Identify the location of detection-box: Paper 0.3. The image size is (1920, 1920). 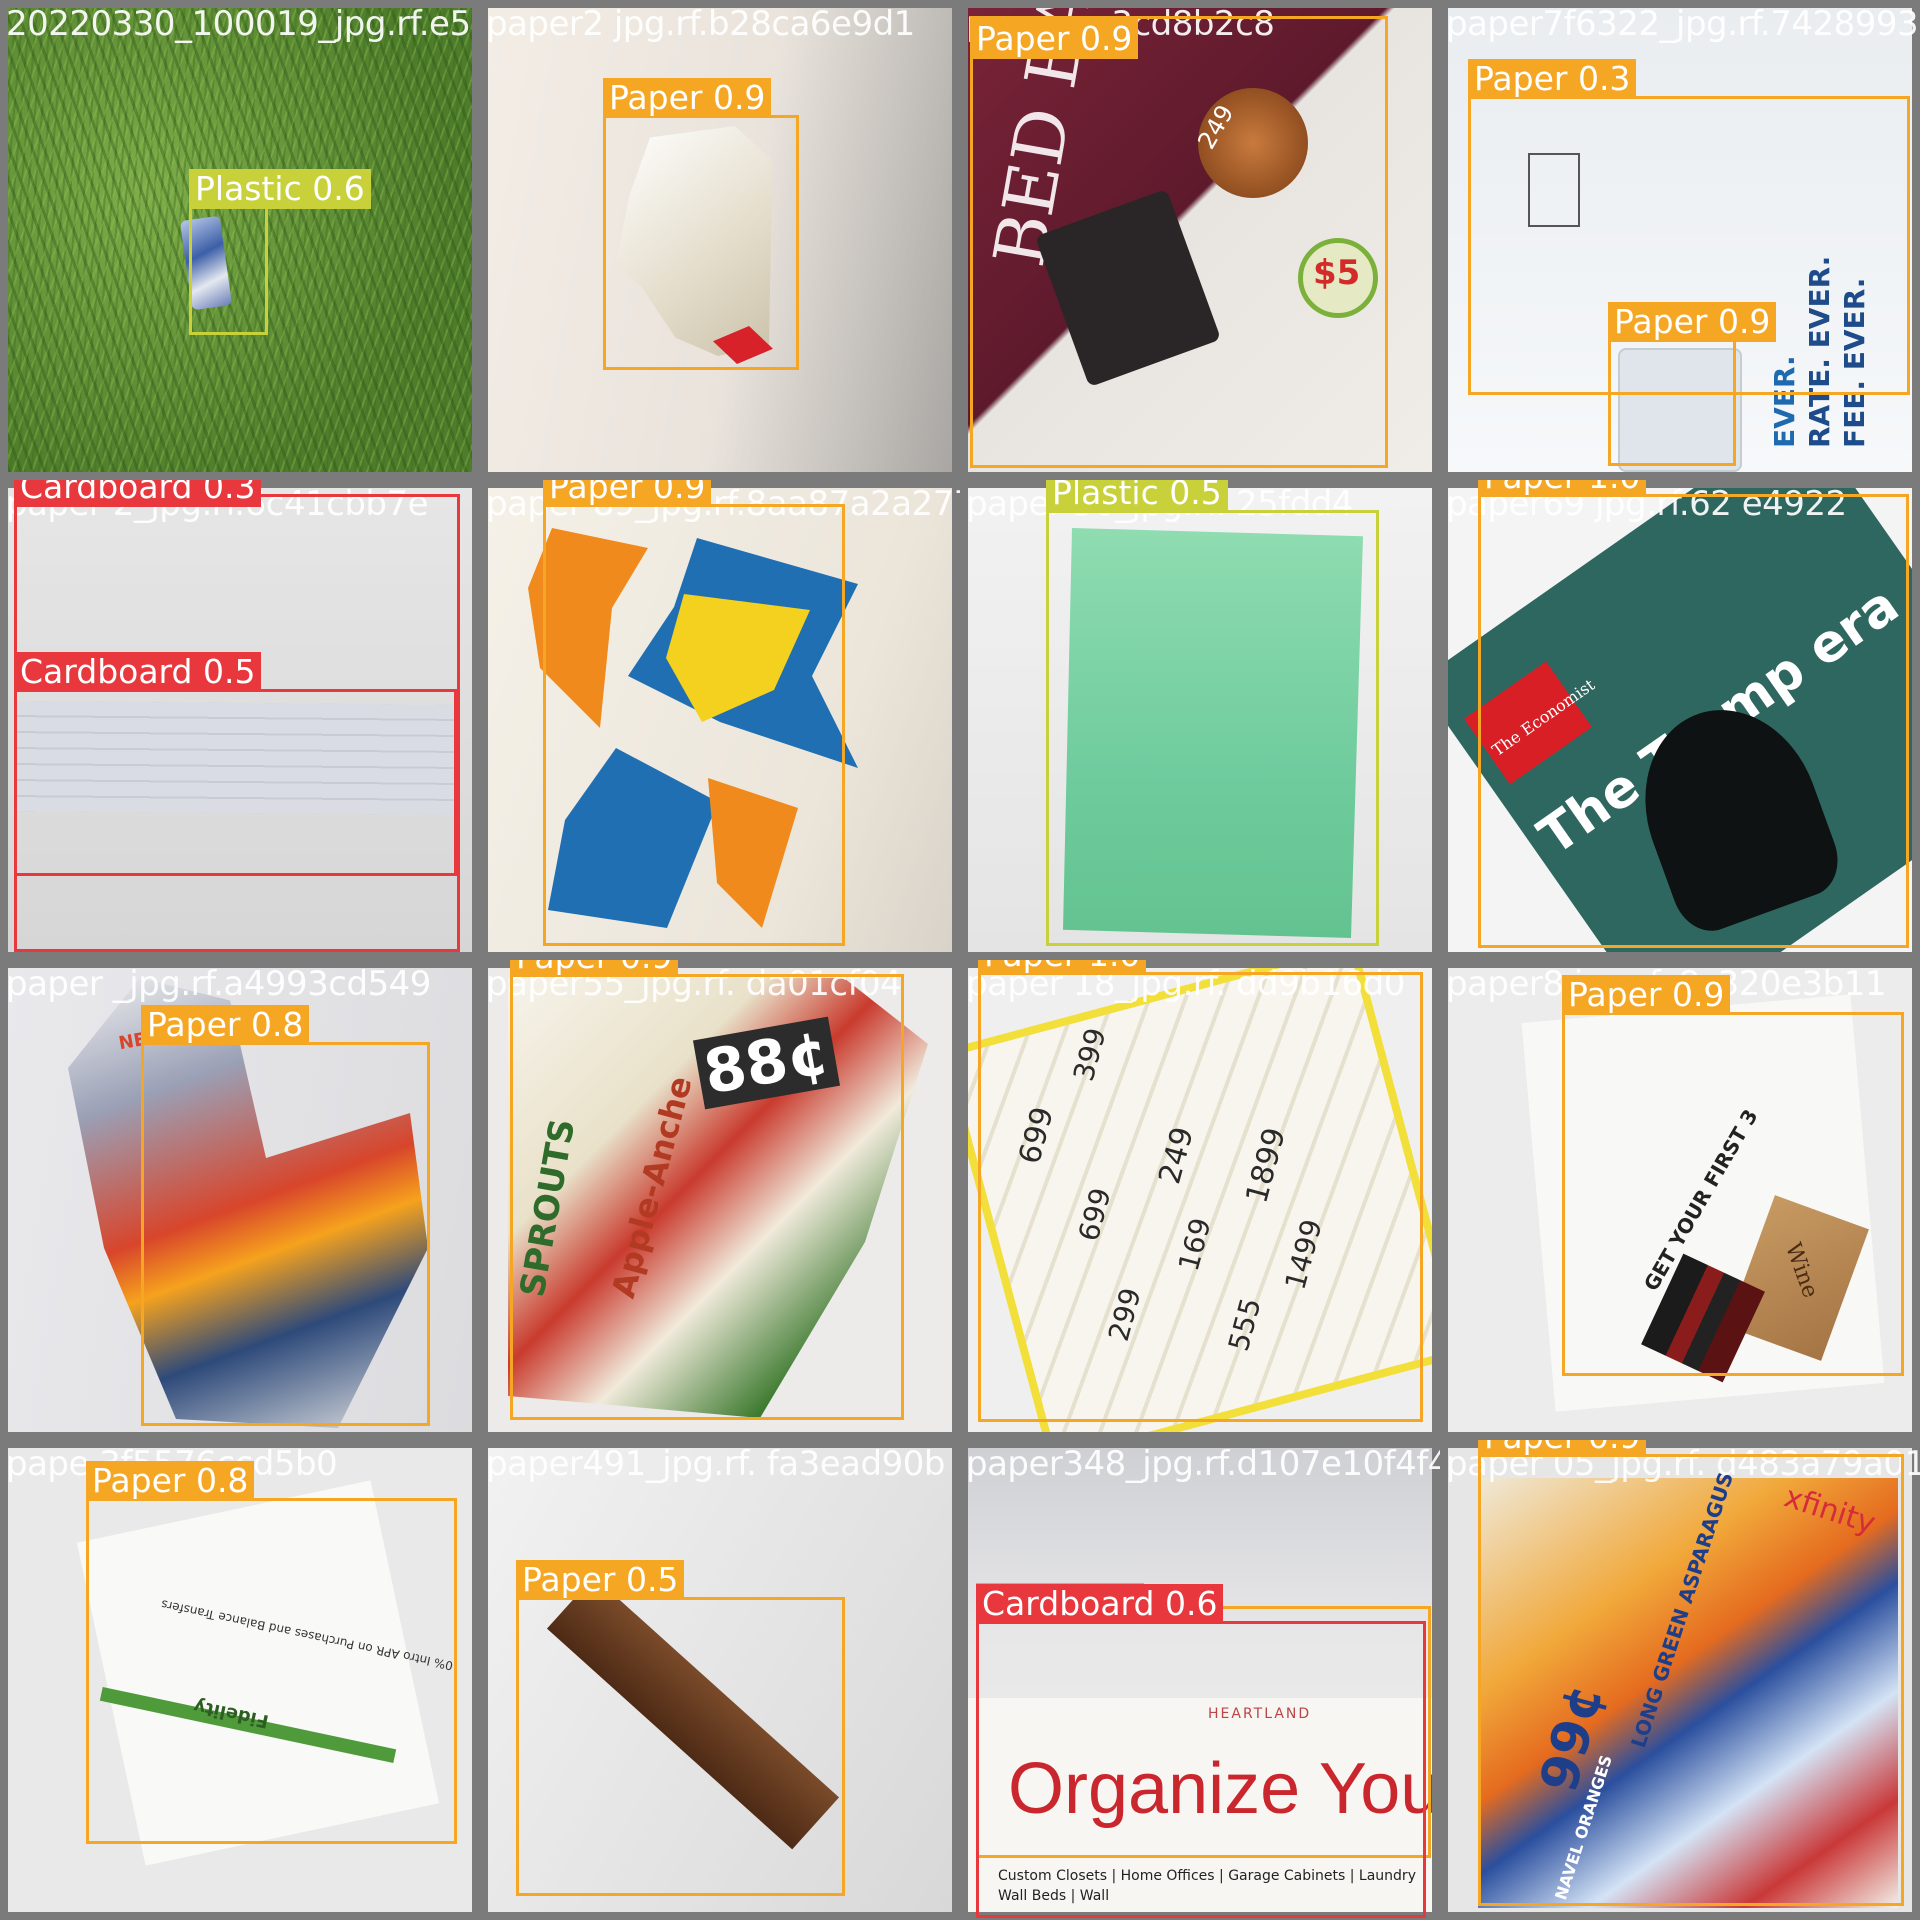
(1689, 227).